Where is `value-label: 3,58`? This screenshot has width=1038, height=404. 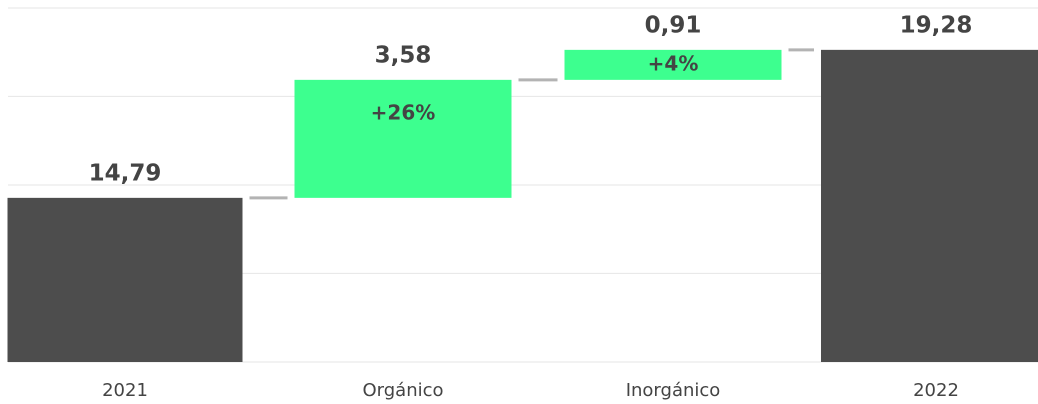 value-label: 3,58 is located at coordinates (403, 55).